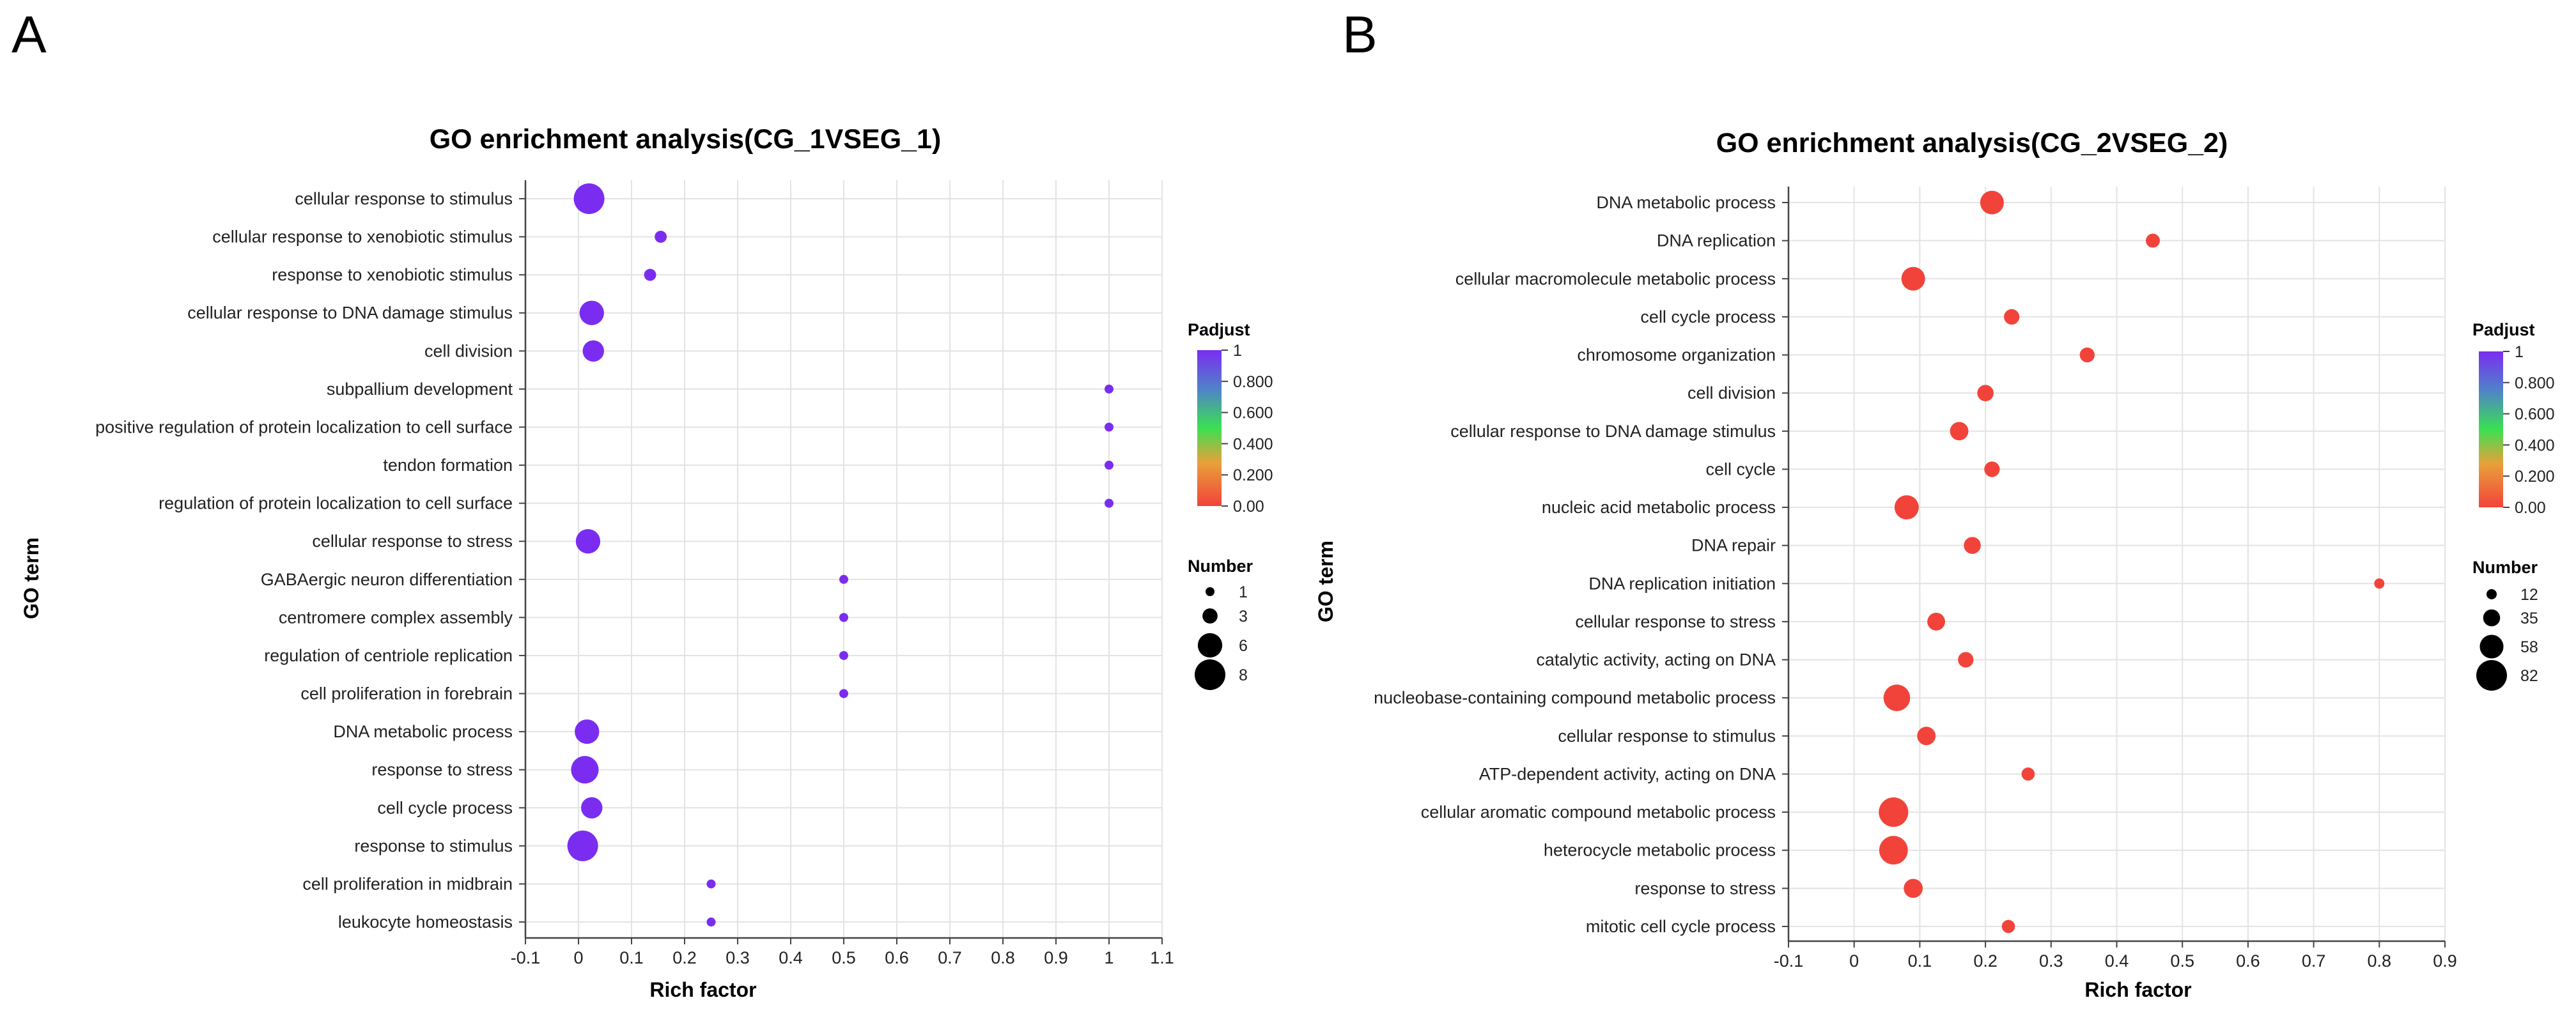 The image size is (2576, 1014). I want to click on y-axis-title-a: GO term, so click(31, 578).